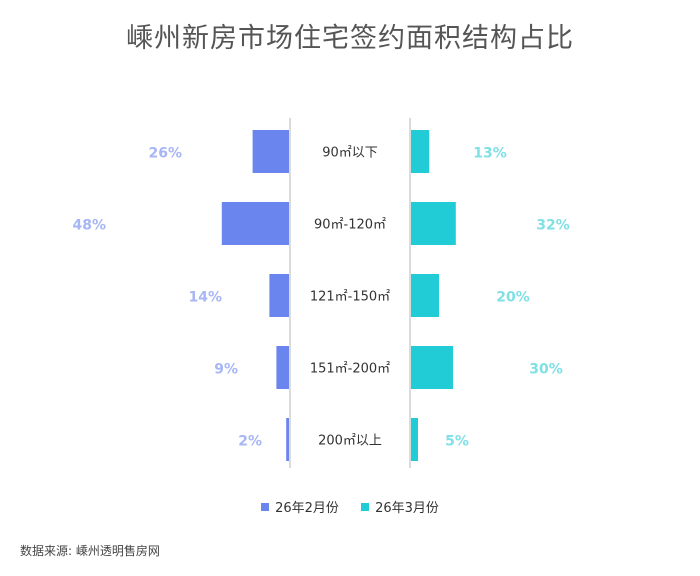  I want to click on data-source: 数据来源: 嵊州透明售房网, so click(90, 551).